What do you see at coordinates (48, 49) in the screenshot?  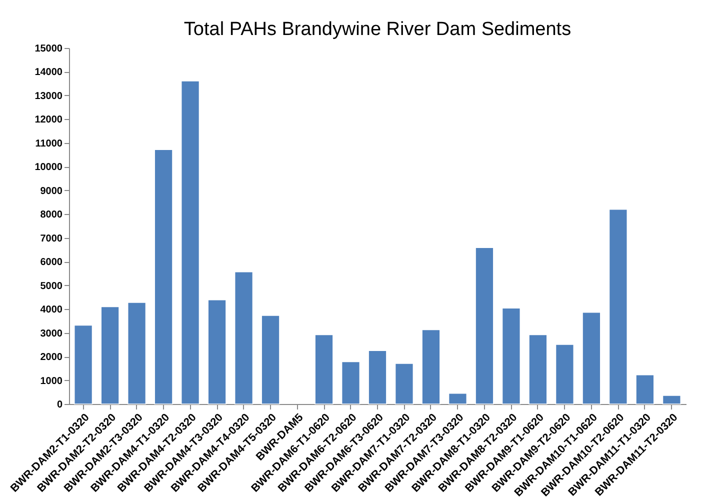 I see `y-tick-label: 15000` at bounding box center [48, 49].